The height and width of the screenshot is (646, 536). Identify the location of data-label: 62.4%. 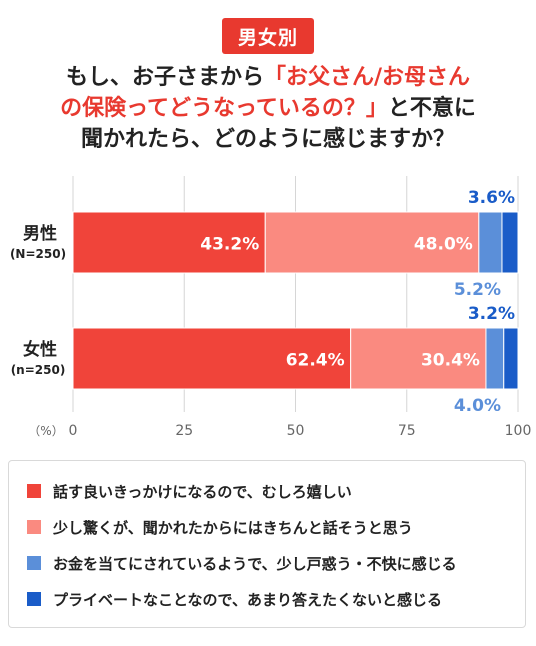
(315, 361).